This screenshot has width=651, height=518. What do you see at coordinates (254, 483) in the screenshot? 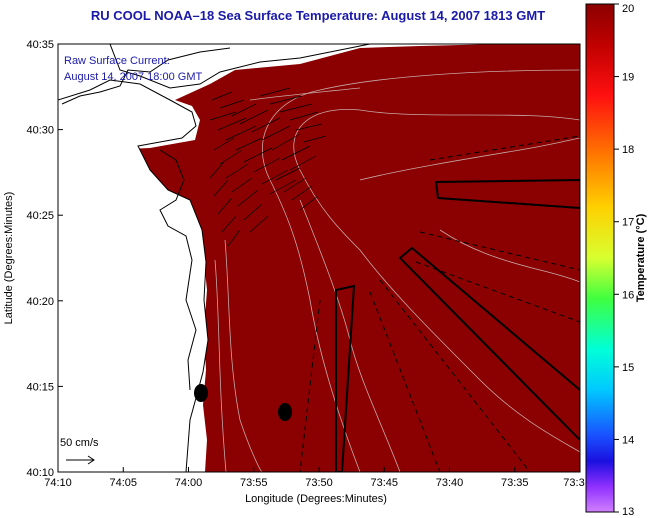
I see `x-tick-label: 73:55` at bounding box center [254, 483].